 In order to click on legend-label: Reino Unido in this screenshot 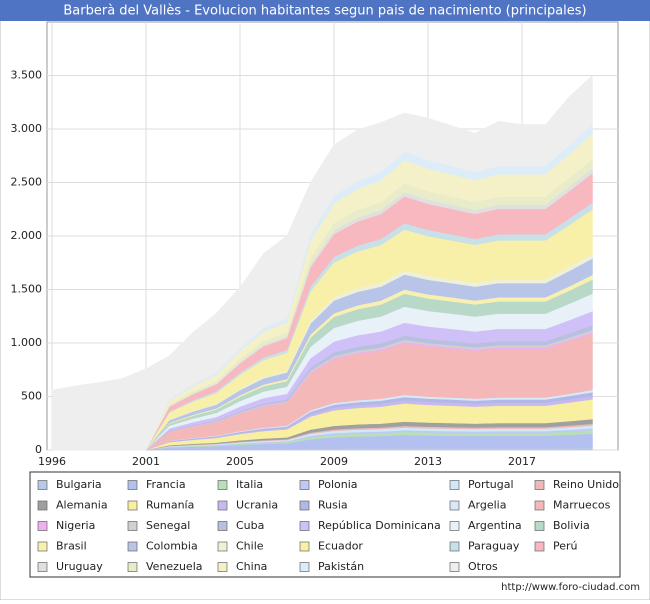, I will do `click(586, 484)`.